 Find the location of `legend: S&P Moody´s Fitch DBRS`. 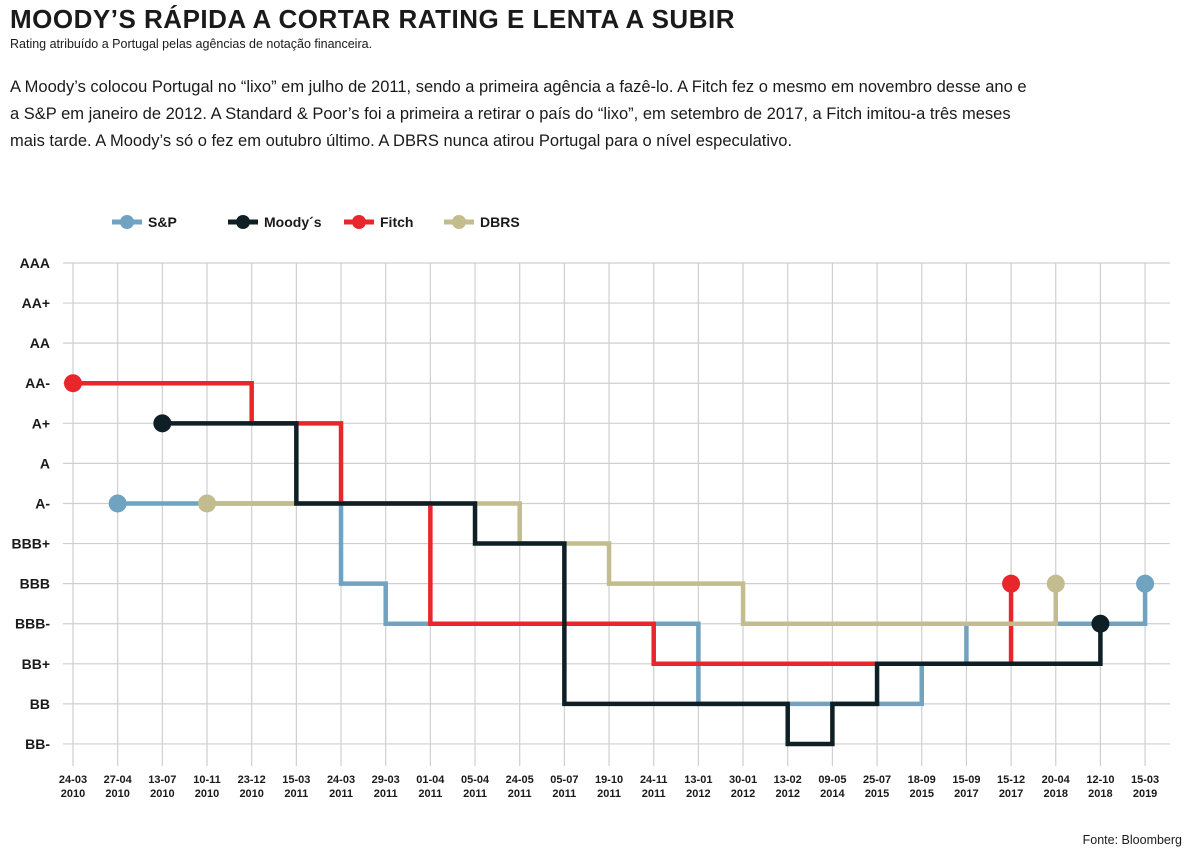

legend: S&P Moody´s Fitch DBRS is located at coordinates (316, 222).